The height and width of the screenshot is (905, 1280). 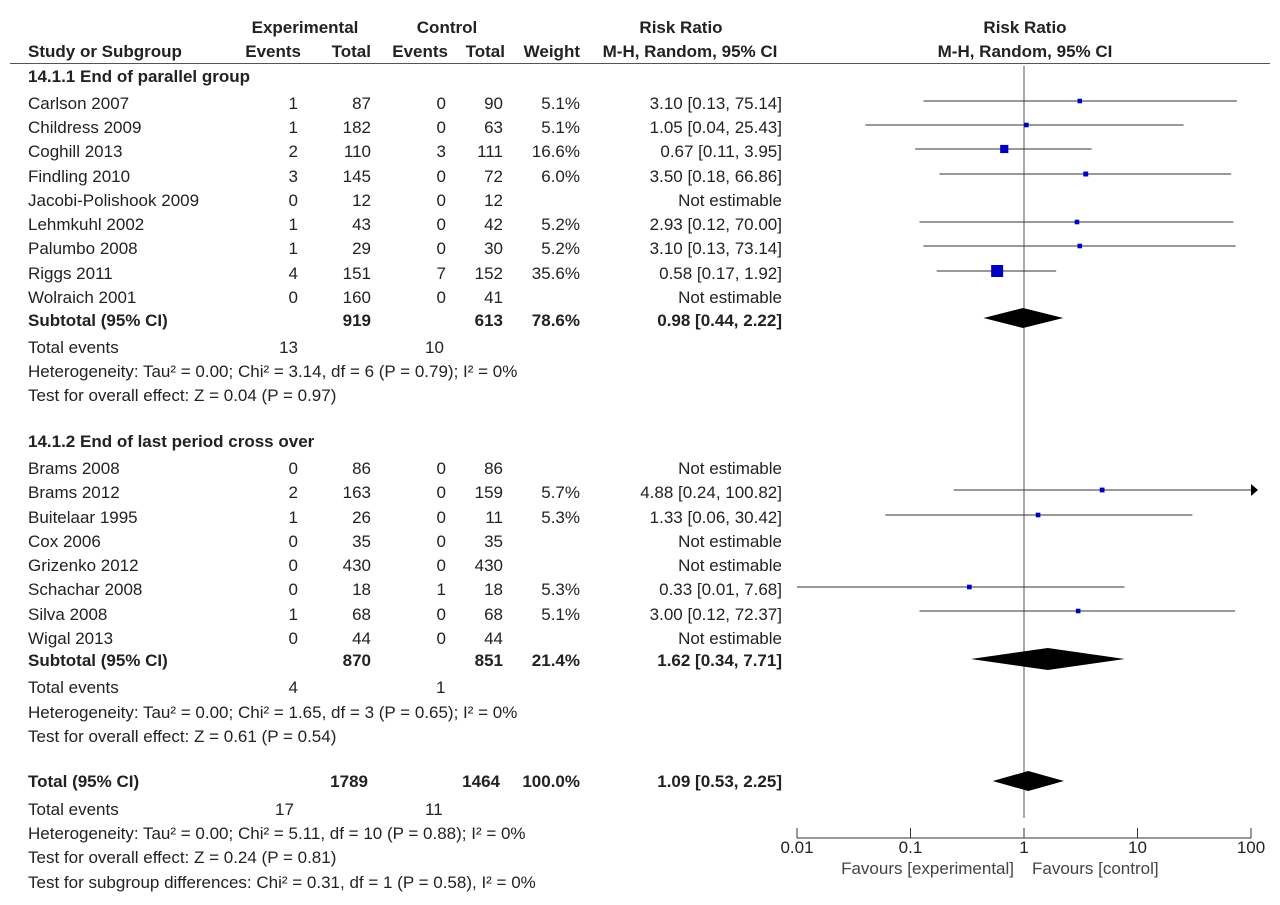 What do you see at coordinates (481, 781) in the screenshot?
I see `ctrl-total: 1464` at bounding box center [481, 781].